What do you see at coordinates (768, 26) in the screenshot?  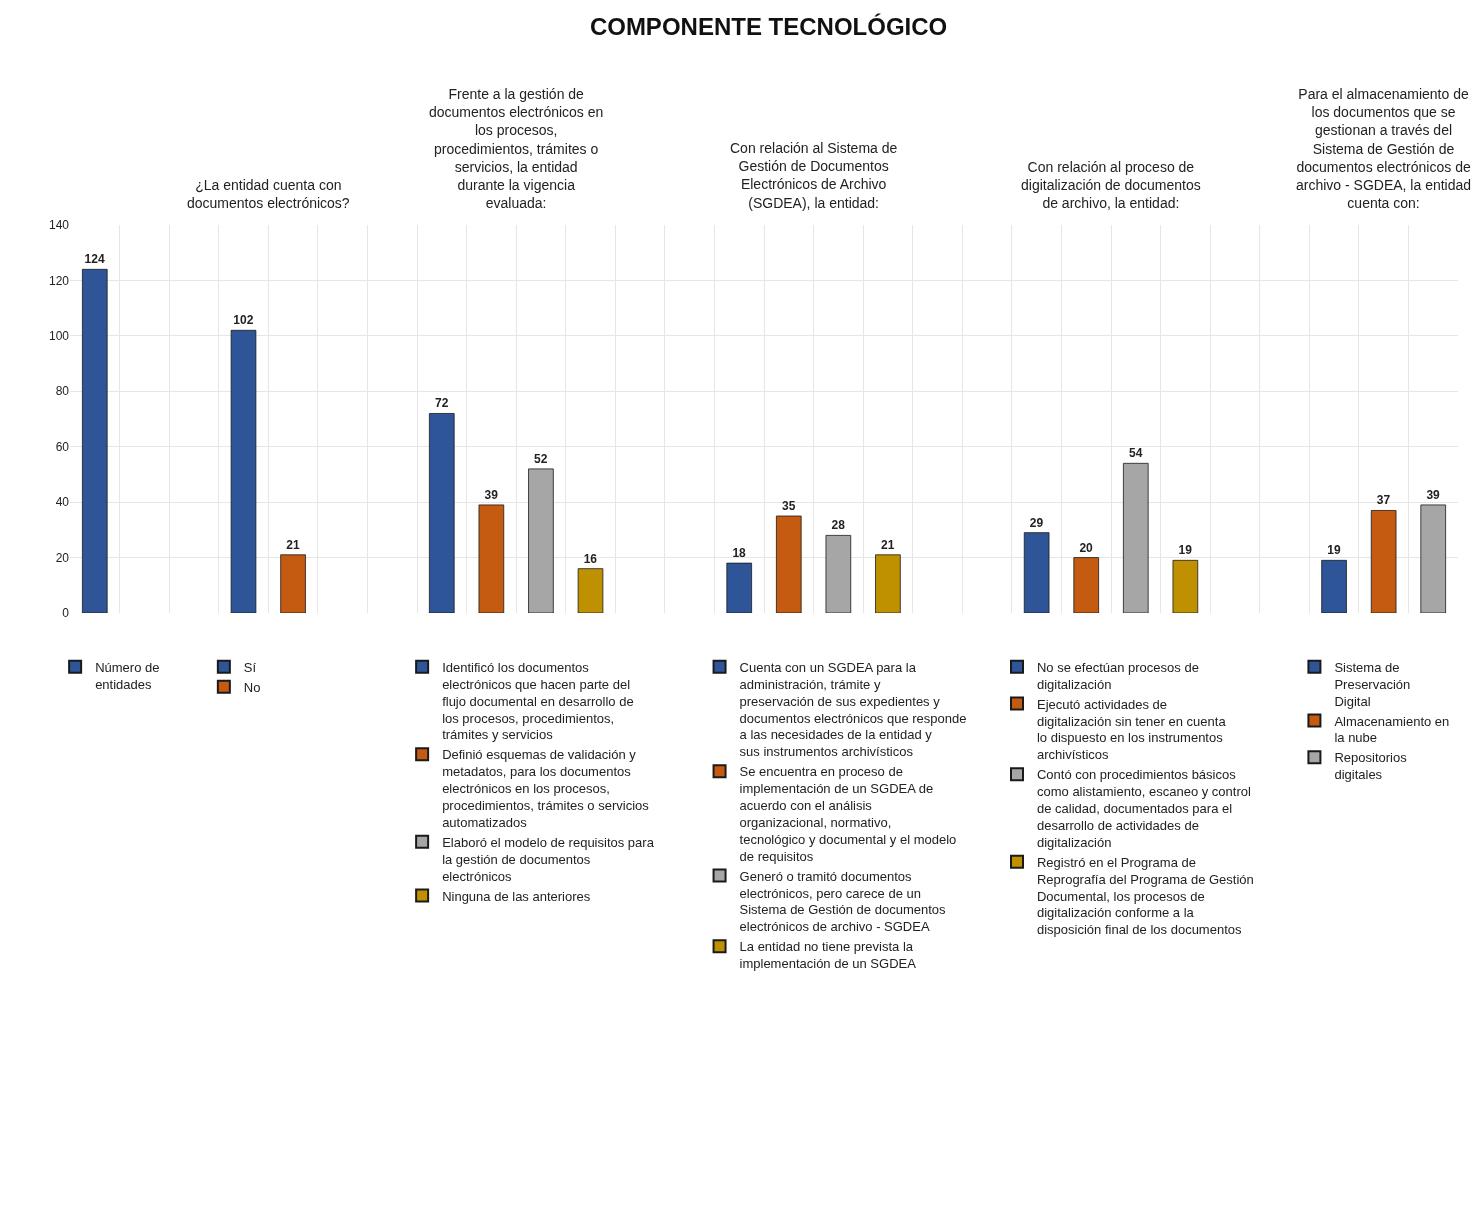 I see `chart-title: COMPONENTE TECNOLÓGICO` at bounding box center [768, 26].